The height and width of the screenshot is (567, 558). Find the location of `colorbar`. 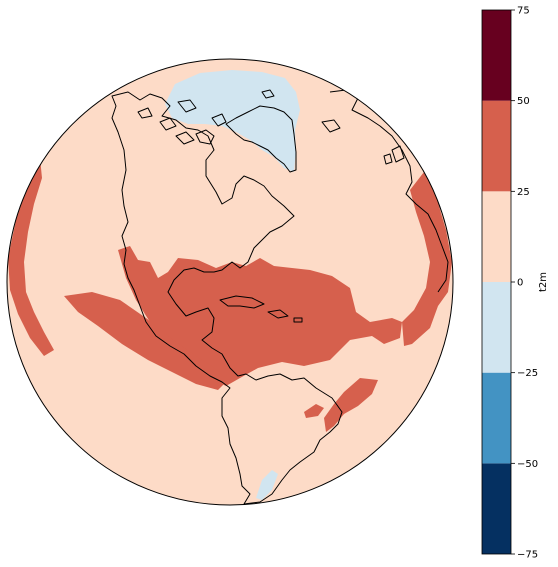

colorbar is located at coordinates (496, 282).